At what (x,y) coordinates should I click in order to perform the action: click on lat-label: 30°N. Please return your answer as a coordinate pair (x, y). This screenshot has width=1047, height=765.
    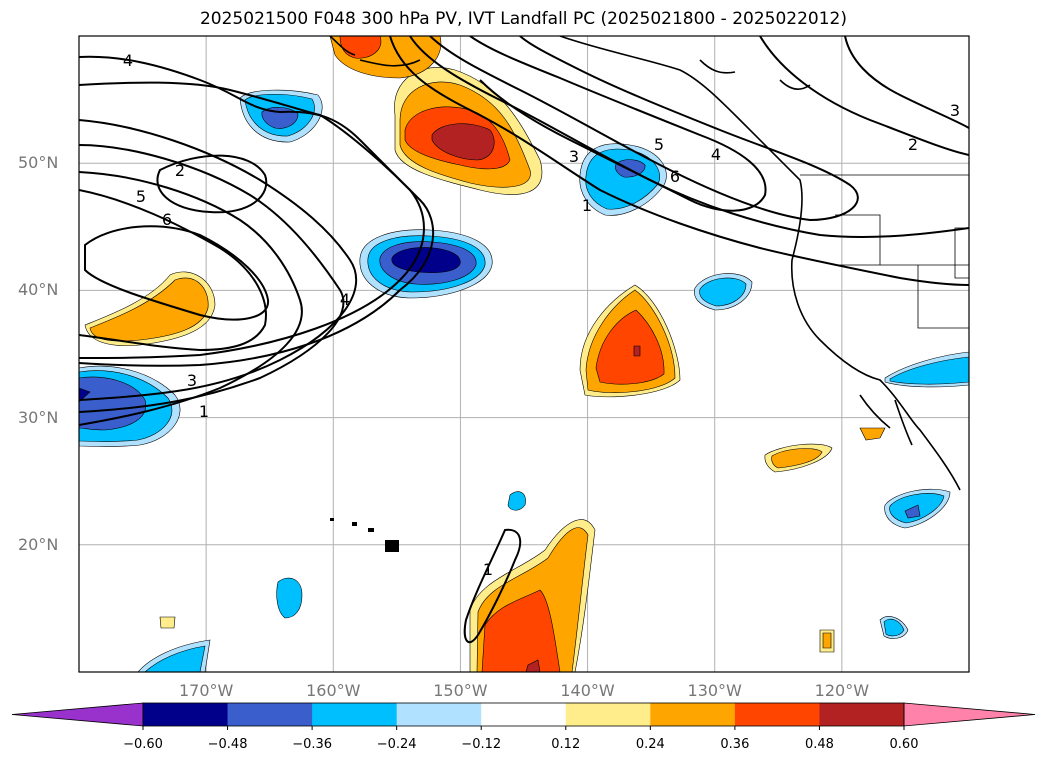
    Looking at the image, I should click on (38, 417).